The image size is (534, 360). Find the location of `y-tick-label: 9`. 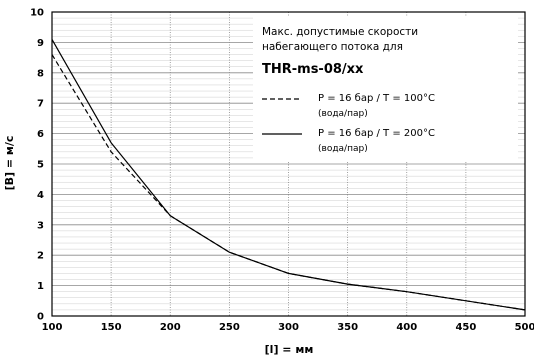

y-tick-label: 9 is located at coordinates (40, 43).